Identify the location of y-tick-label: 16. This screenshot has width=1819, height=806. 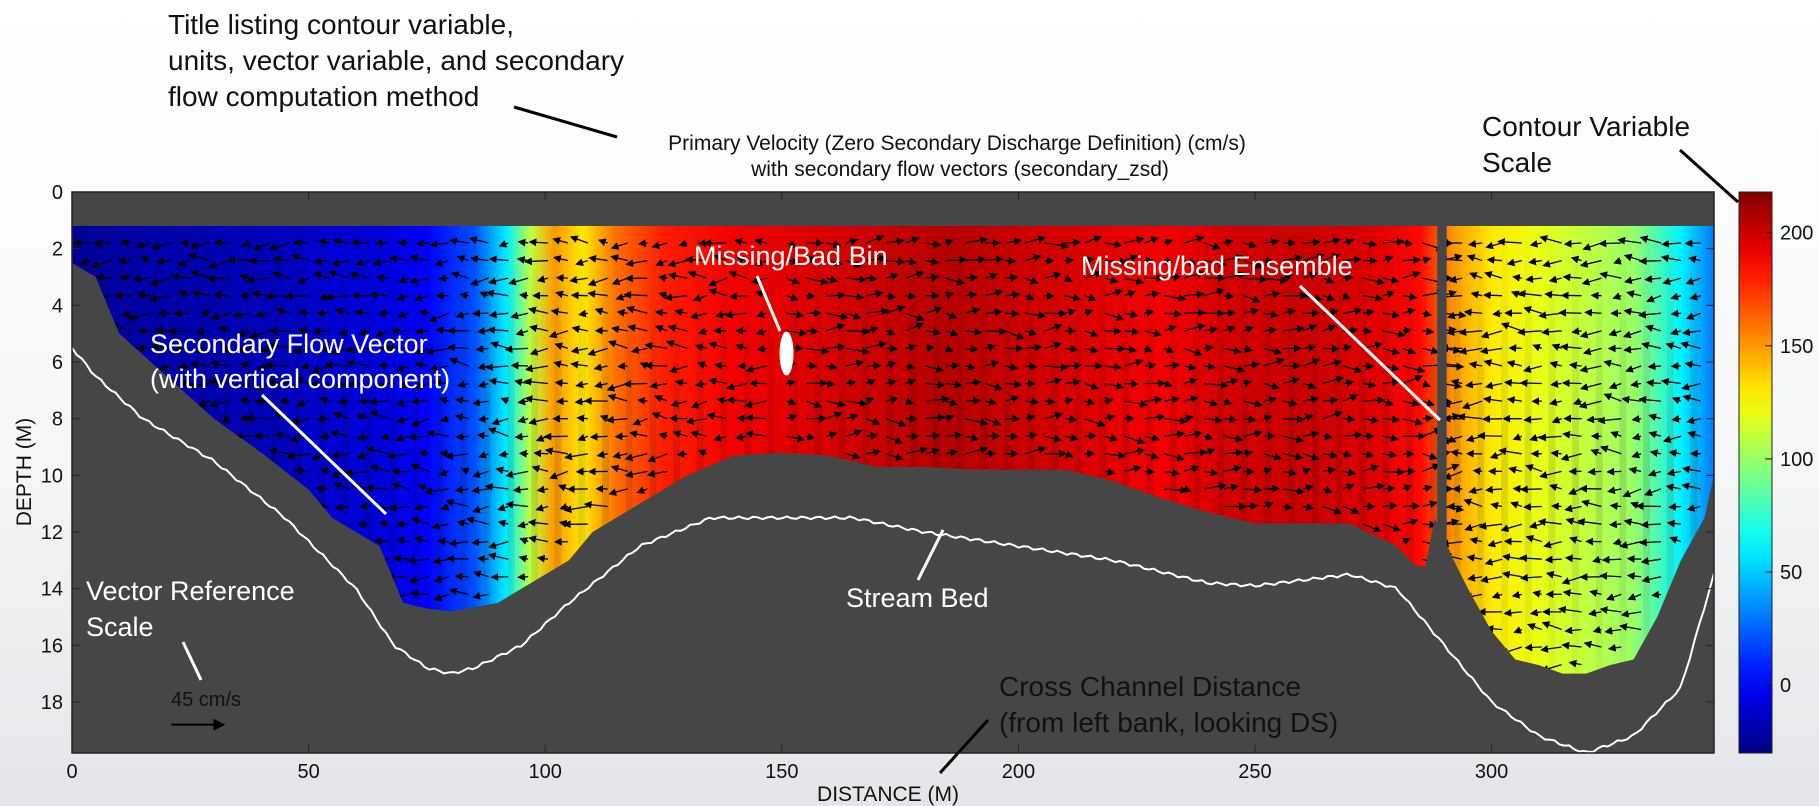
(52, 646).